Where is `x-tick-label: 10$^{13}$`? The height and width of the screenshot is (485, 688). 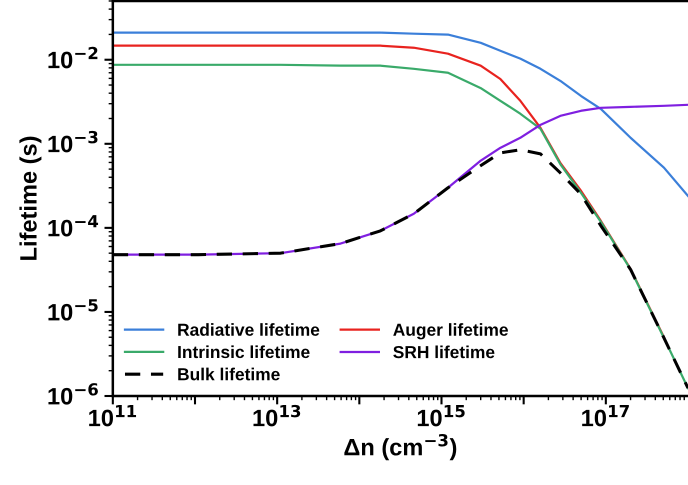
x-tick-label: 10$^{13}$ is located at coordinates (277, 415).